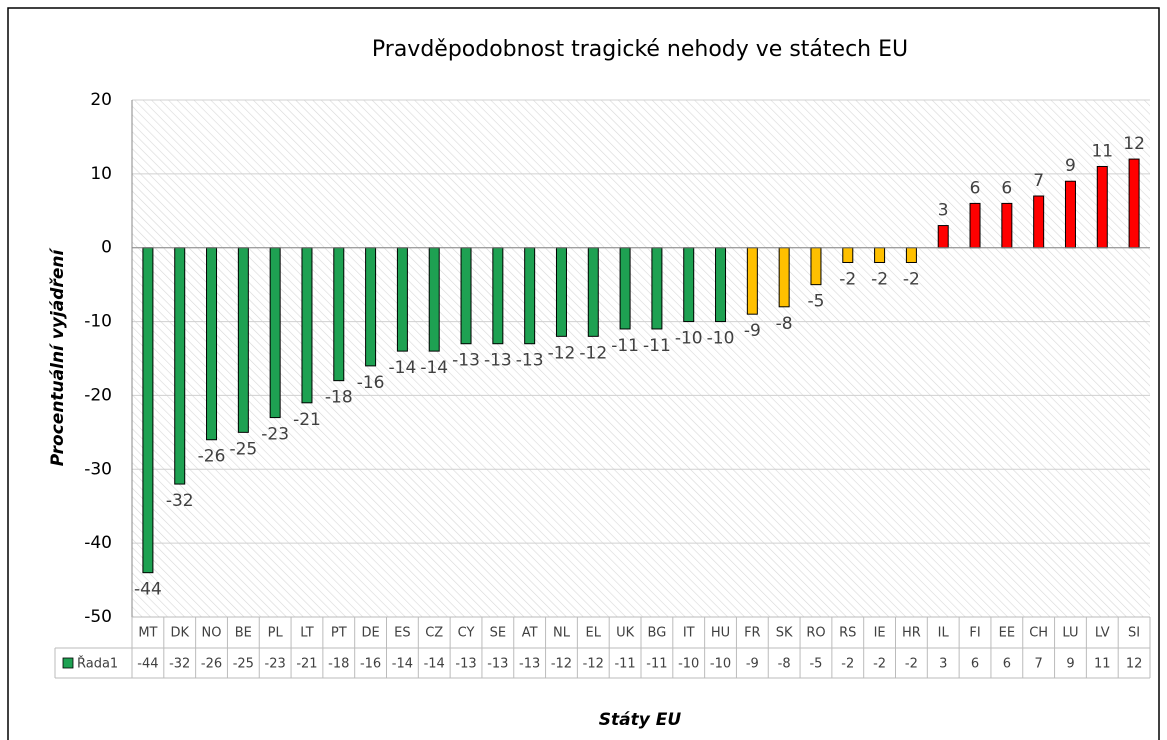  I want to click on x-tick-label: SK, so click(784, 633).